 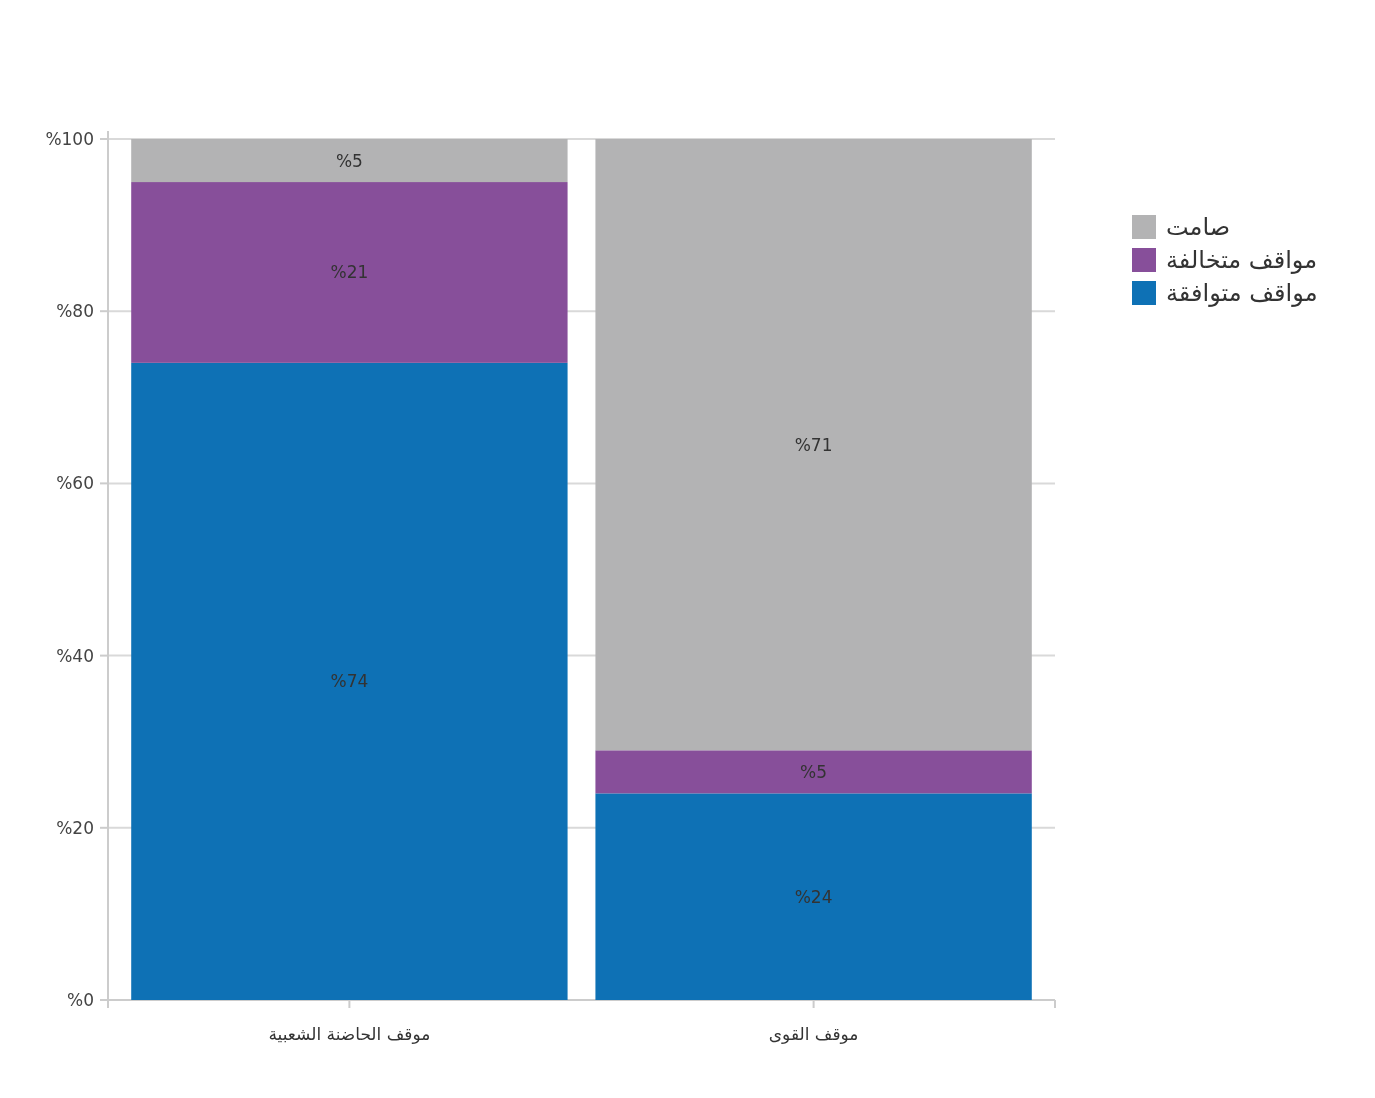 What do you see at coordinates (1242, 260) in the screenshot?
I see `legend-label: مواقف متخالفة` at bounding box center [1242, 260].